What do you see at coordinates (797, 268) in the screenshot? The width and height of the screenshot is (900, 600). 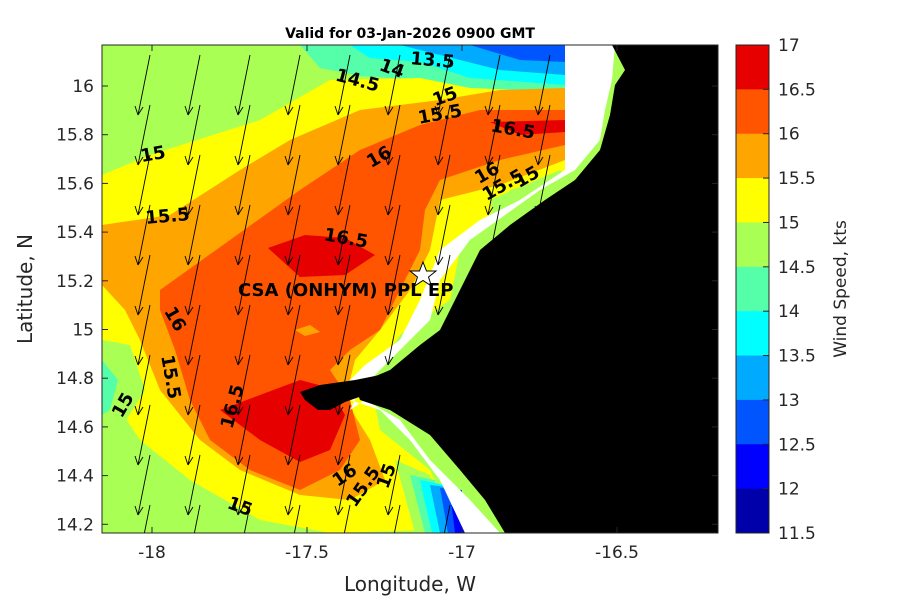 I see `colorbar-tick-label: 14.5` at bounding box center [797, 268].